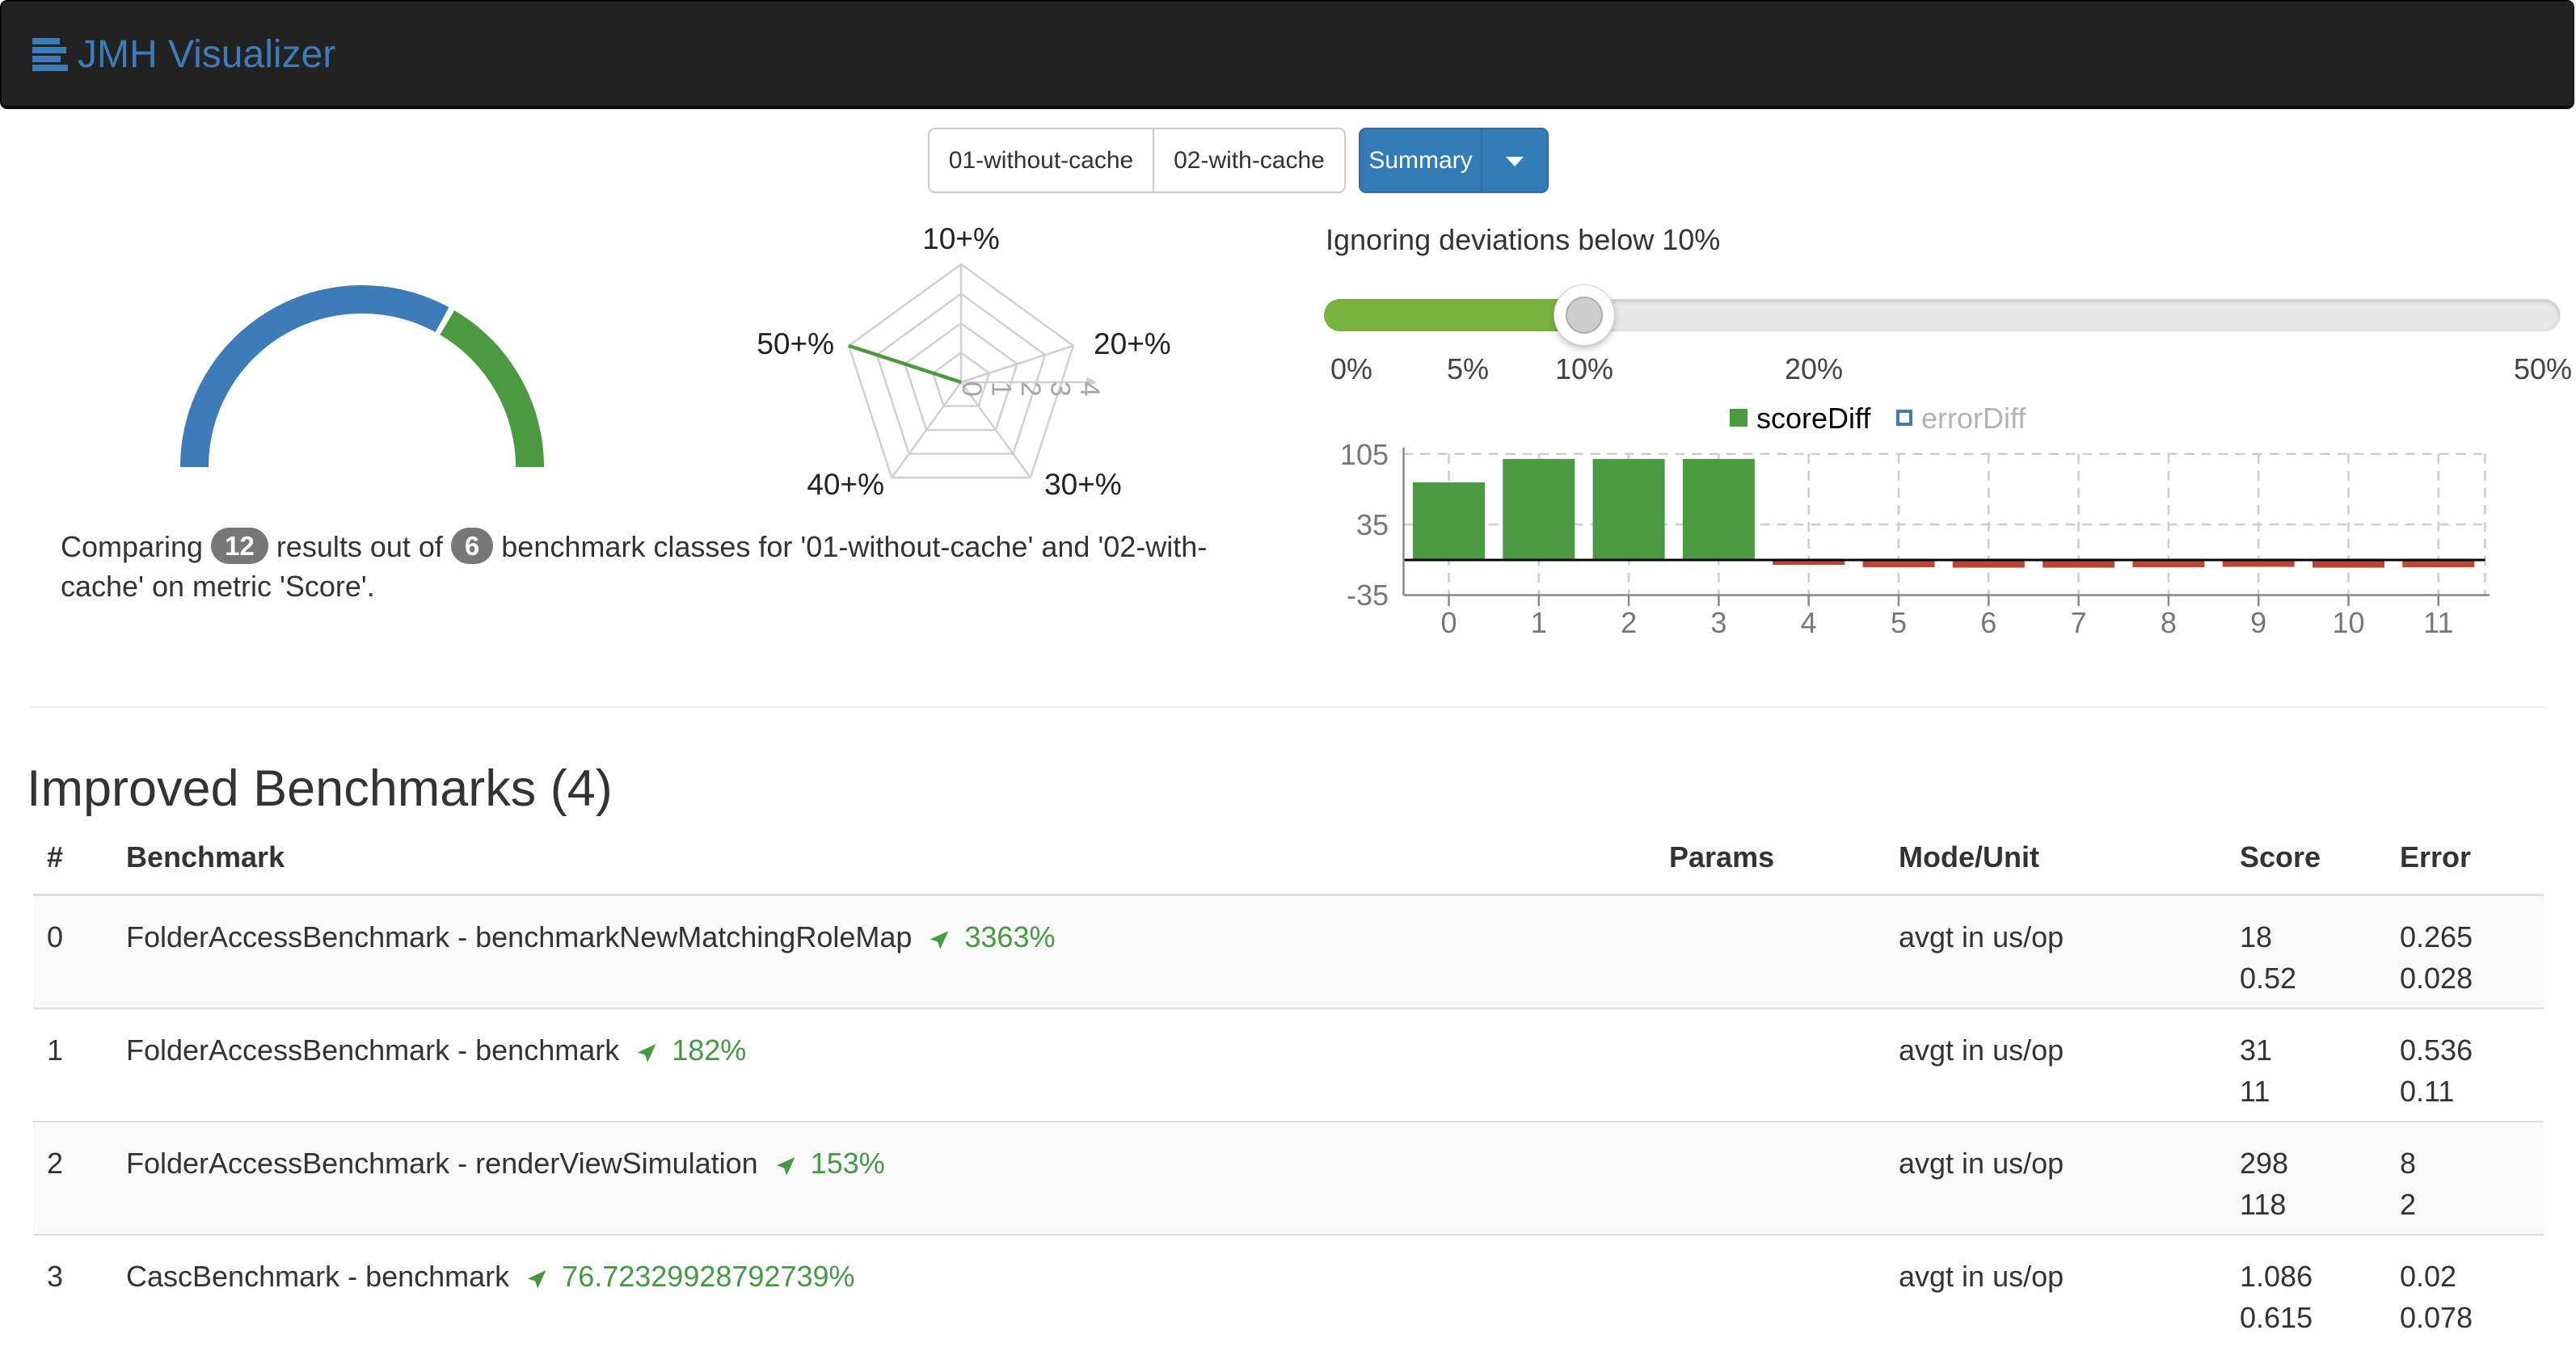  Describe the element at coordinates (2169, 623) in the screenshot. I see `svg-text: 8` at that location.